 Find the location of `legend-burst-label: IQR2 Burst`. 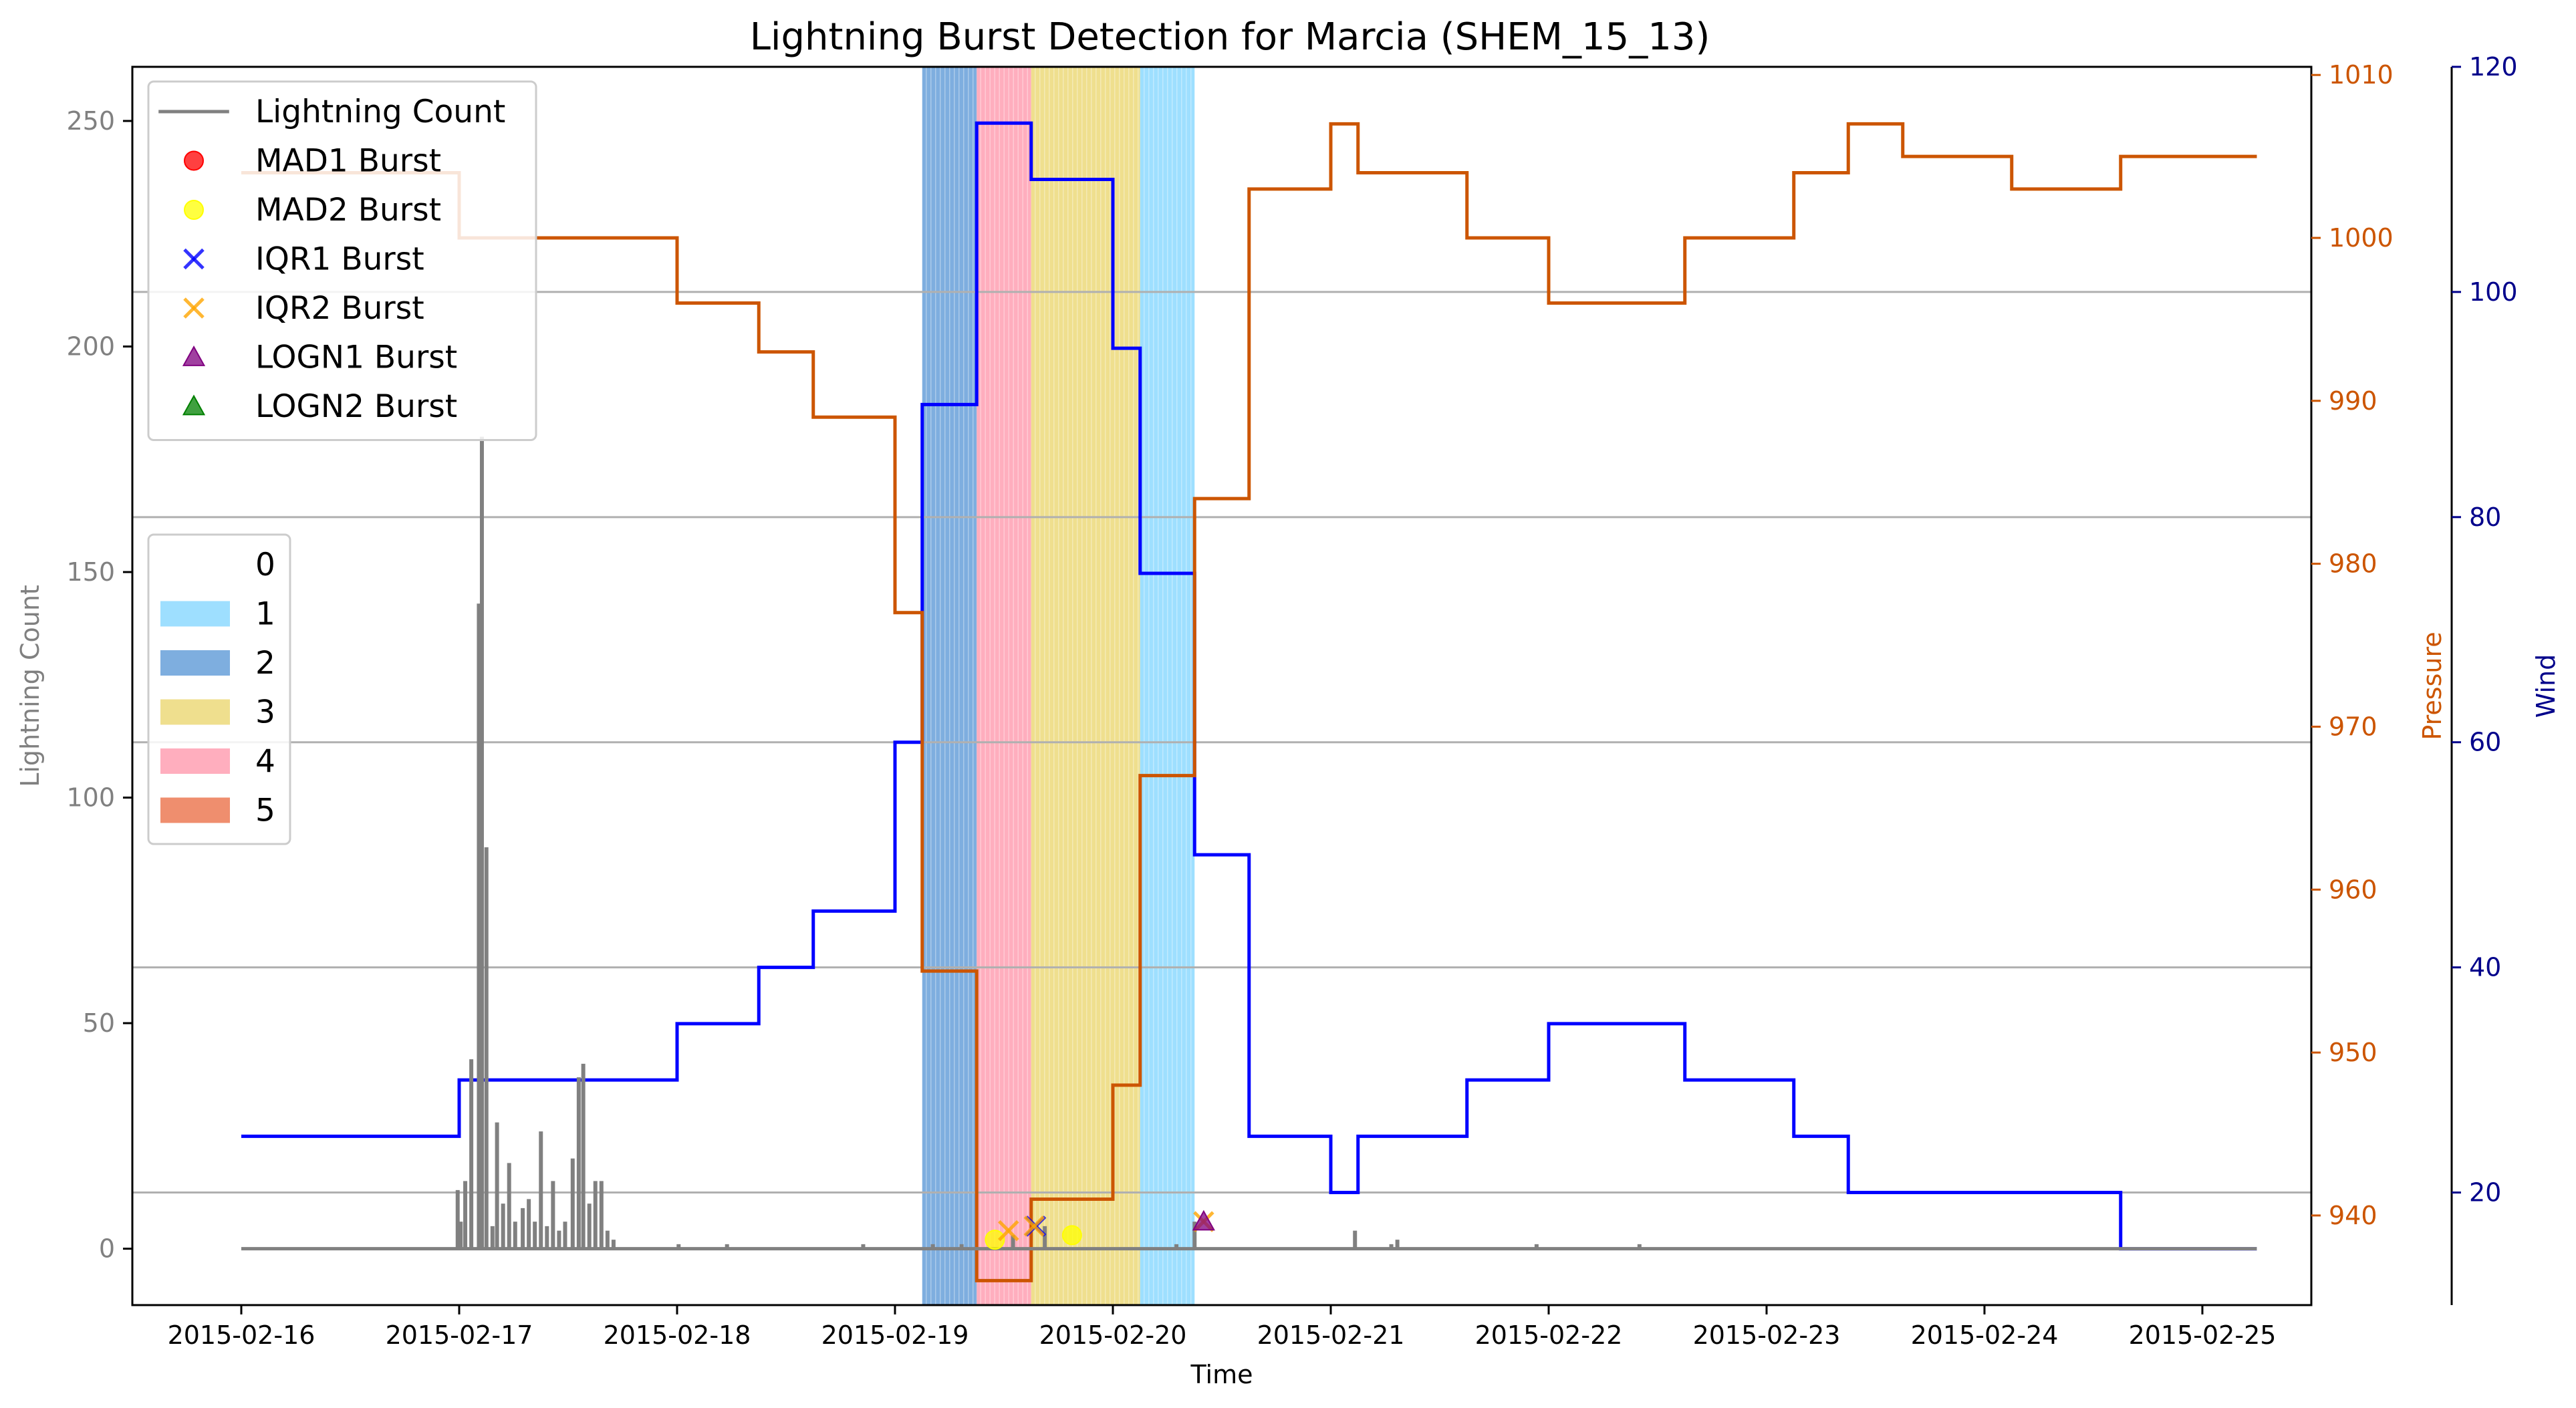

legend-burst-label: IQR2 Burst is located at coordinates (339, 308).